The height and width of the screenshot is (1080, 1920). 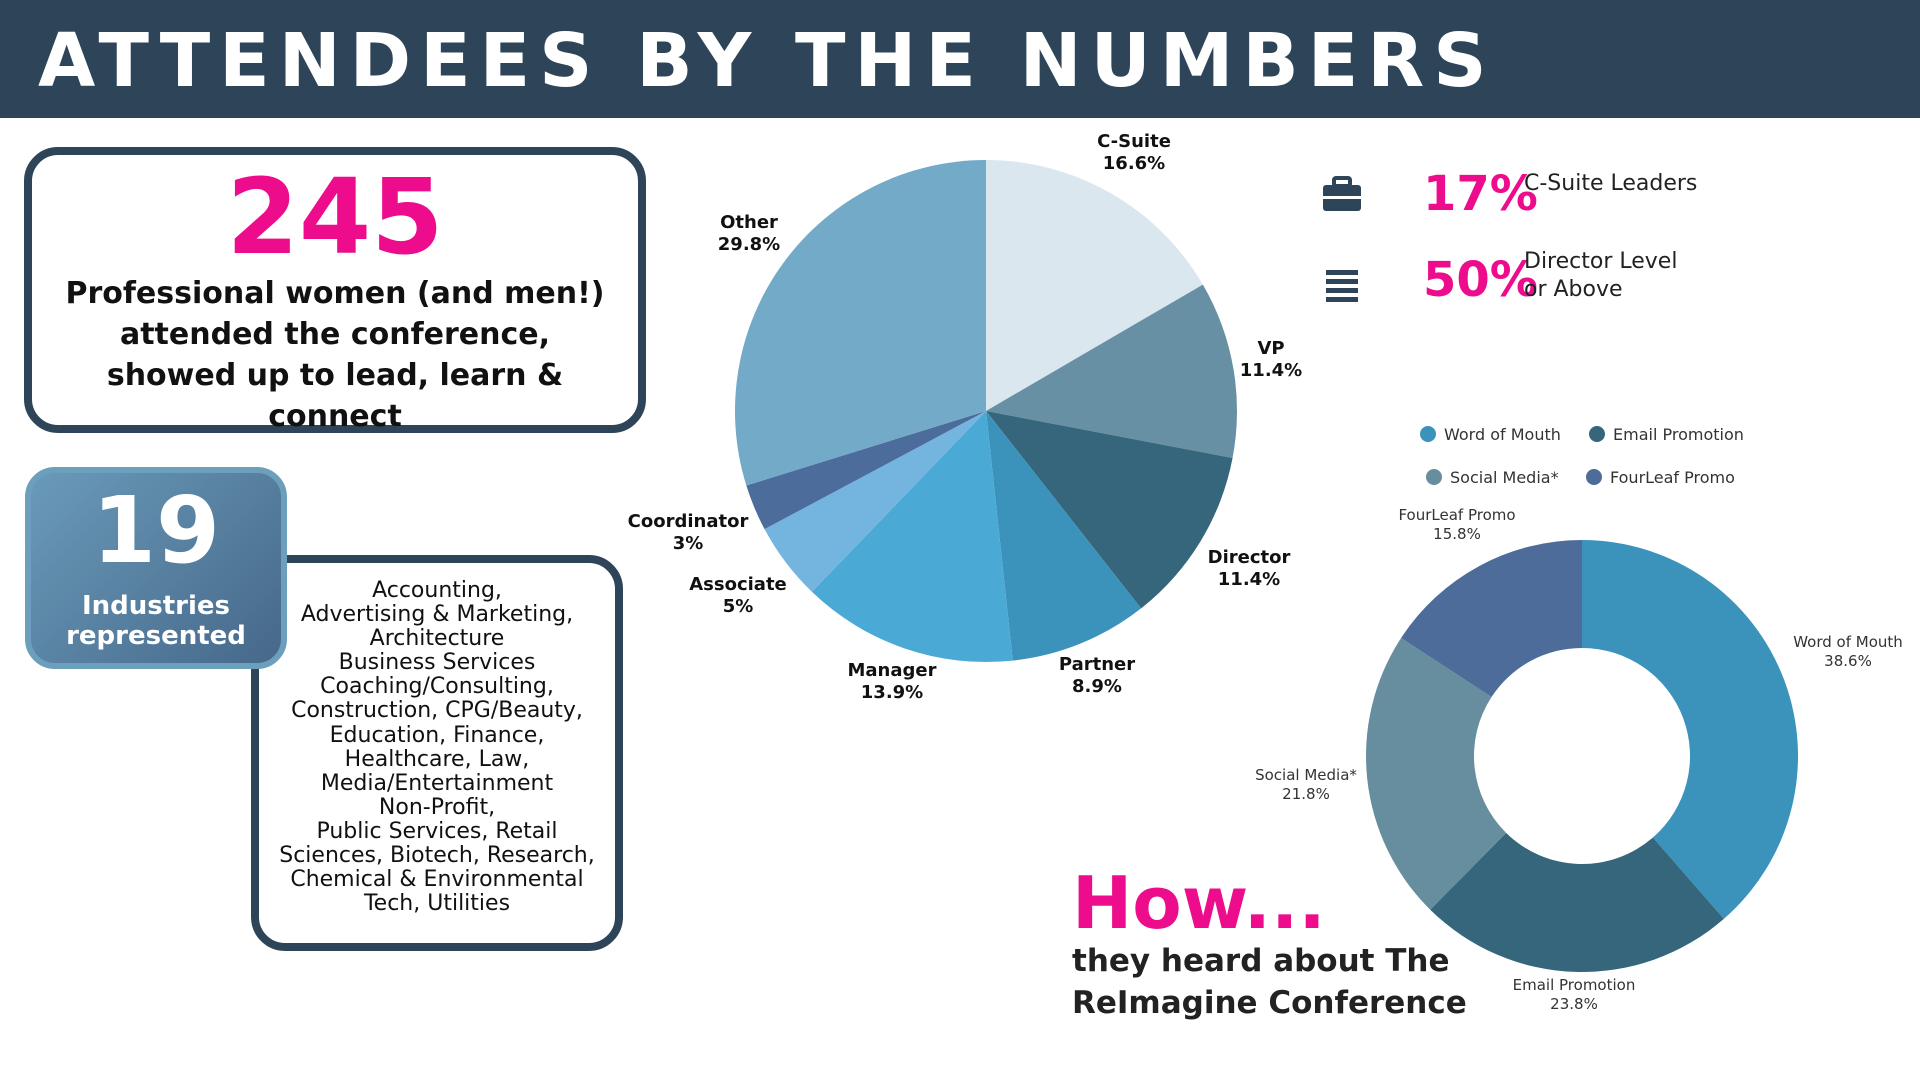 I want to click on page-title: ATTENDEES BY THE NUMBERS, so click(x=767, y=61).